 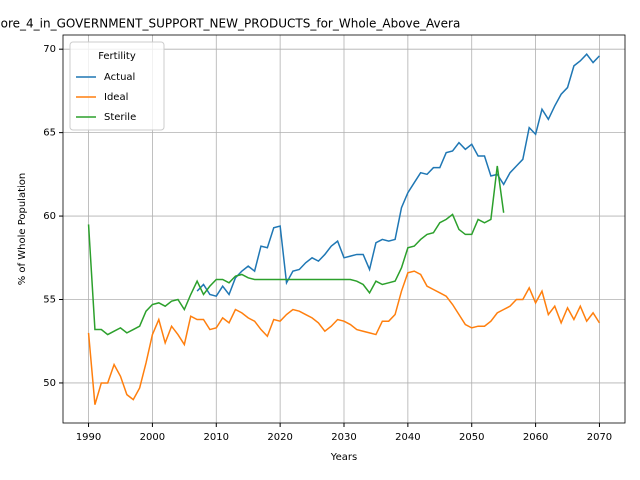 I want to click on x-axis-label: Years, so click(x=343, y=457).